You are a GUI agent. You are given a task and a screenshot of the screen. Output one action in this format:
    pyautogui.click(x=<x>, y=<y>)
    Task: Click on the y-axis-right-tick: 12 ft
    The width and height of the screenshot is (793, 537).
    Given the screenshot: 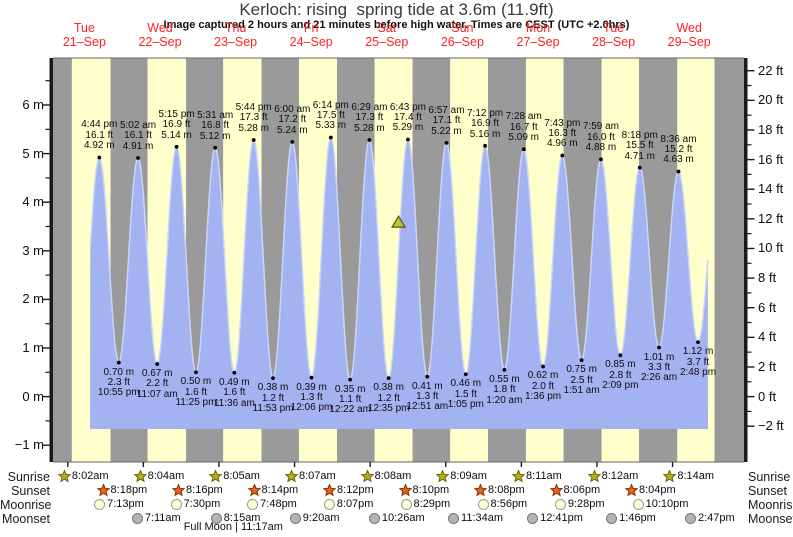 What is the action you would take?
    pyautogui.click(x=771, y=218)
    